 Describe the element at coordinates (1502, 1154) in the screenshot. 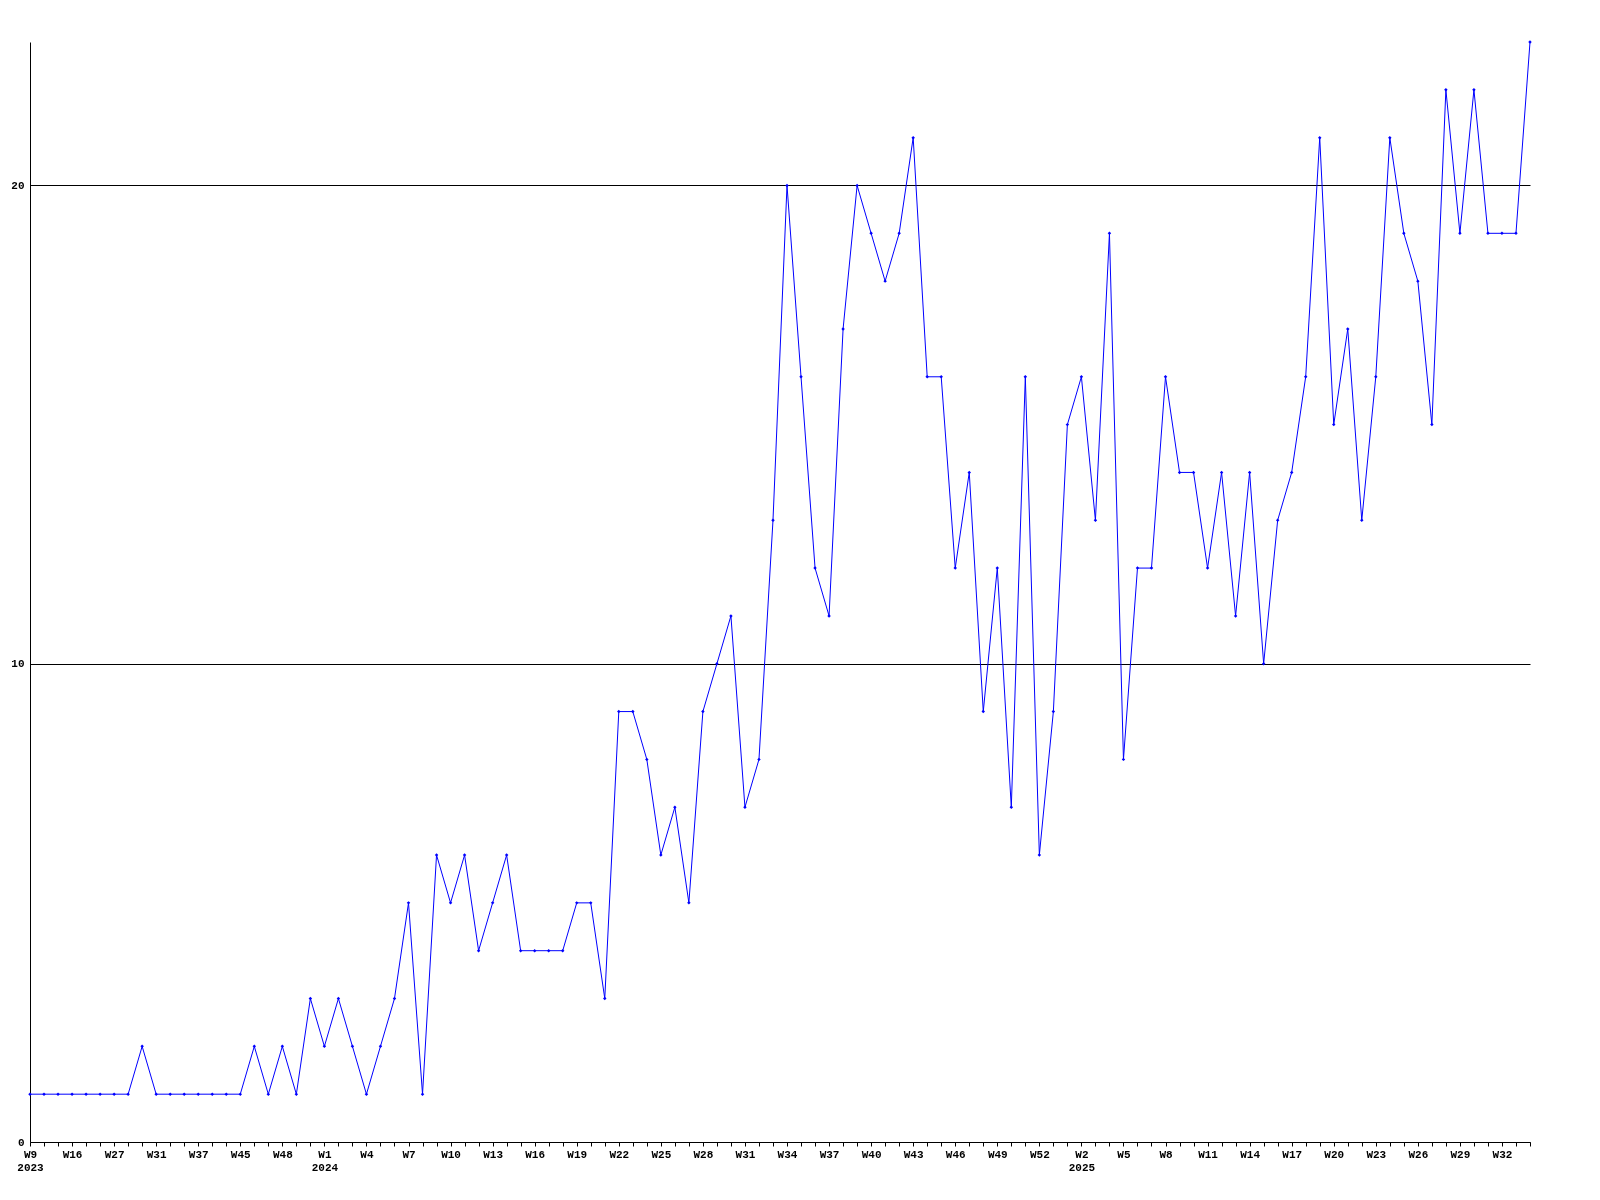

I see `x-tick-label: W32` at that location.